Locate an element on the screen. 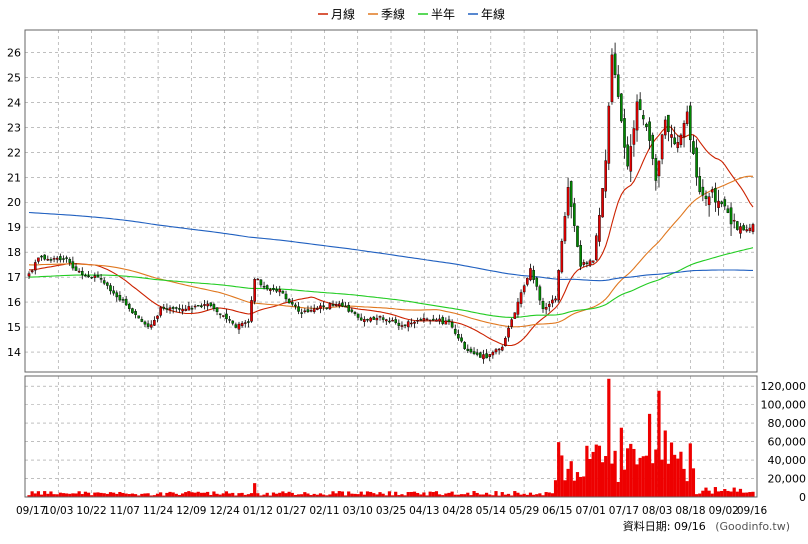 Image resolution: width=808 pixels, height=544 pixels. date-tick-label: 12/09 is located at coordinates (191, 511).